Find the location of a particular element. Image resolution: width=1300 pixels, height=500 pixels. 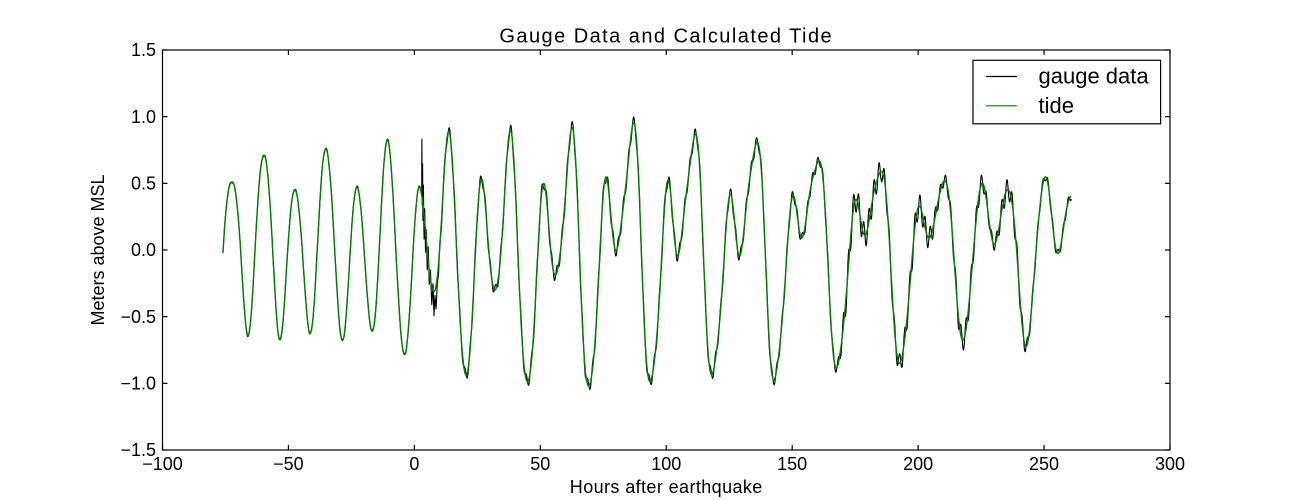

svg-text: 0.5 is located at coordinates (143, 184).